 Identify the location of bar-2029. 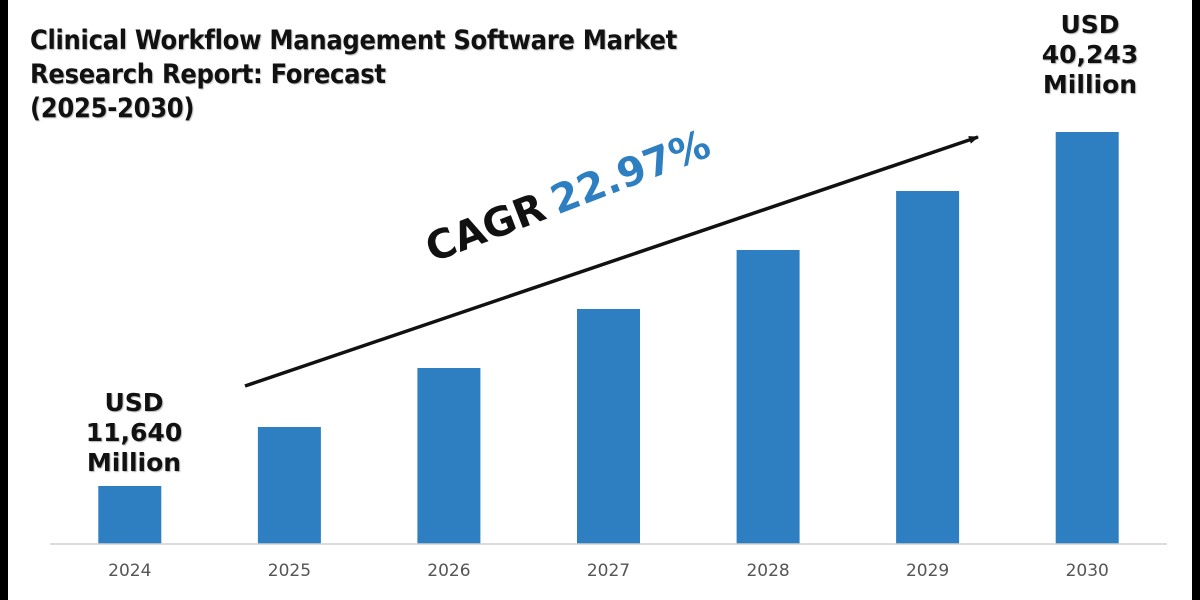
(928, 367).